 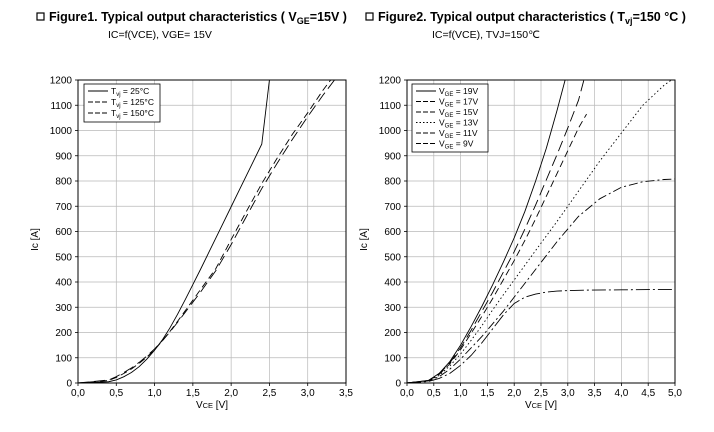 I want to click on legend-entry: VGE = 15V, so click(x=458, y=113).